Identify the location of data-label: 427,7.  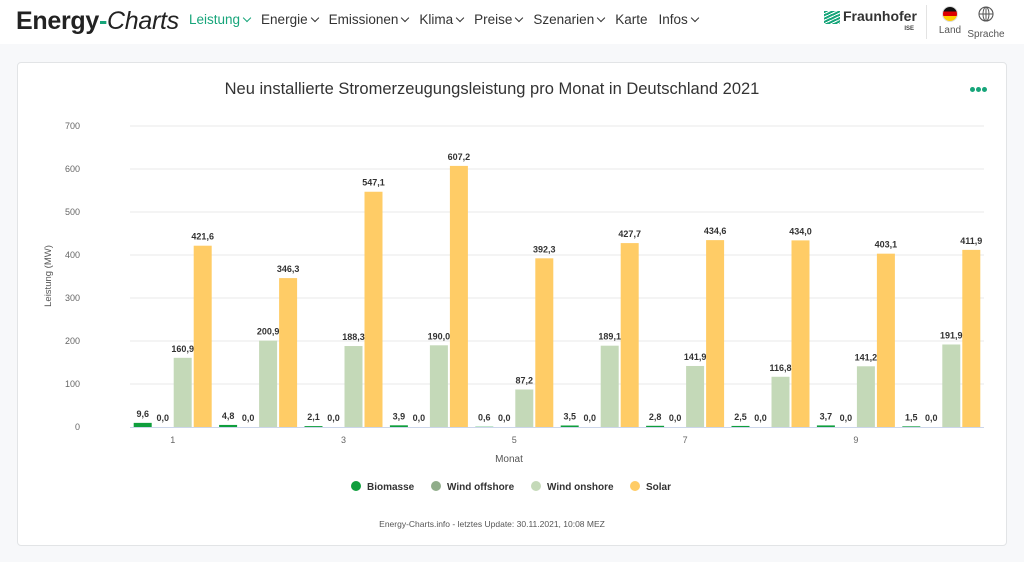
(629, 234).